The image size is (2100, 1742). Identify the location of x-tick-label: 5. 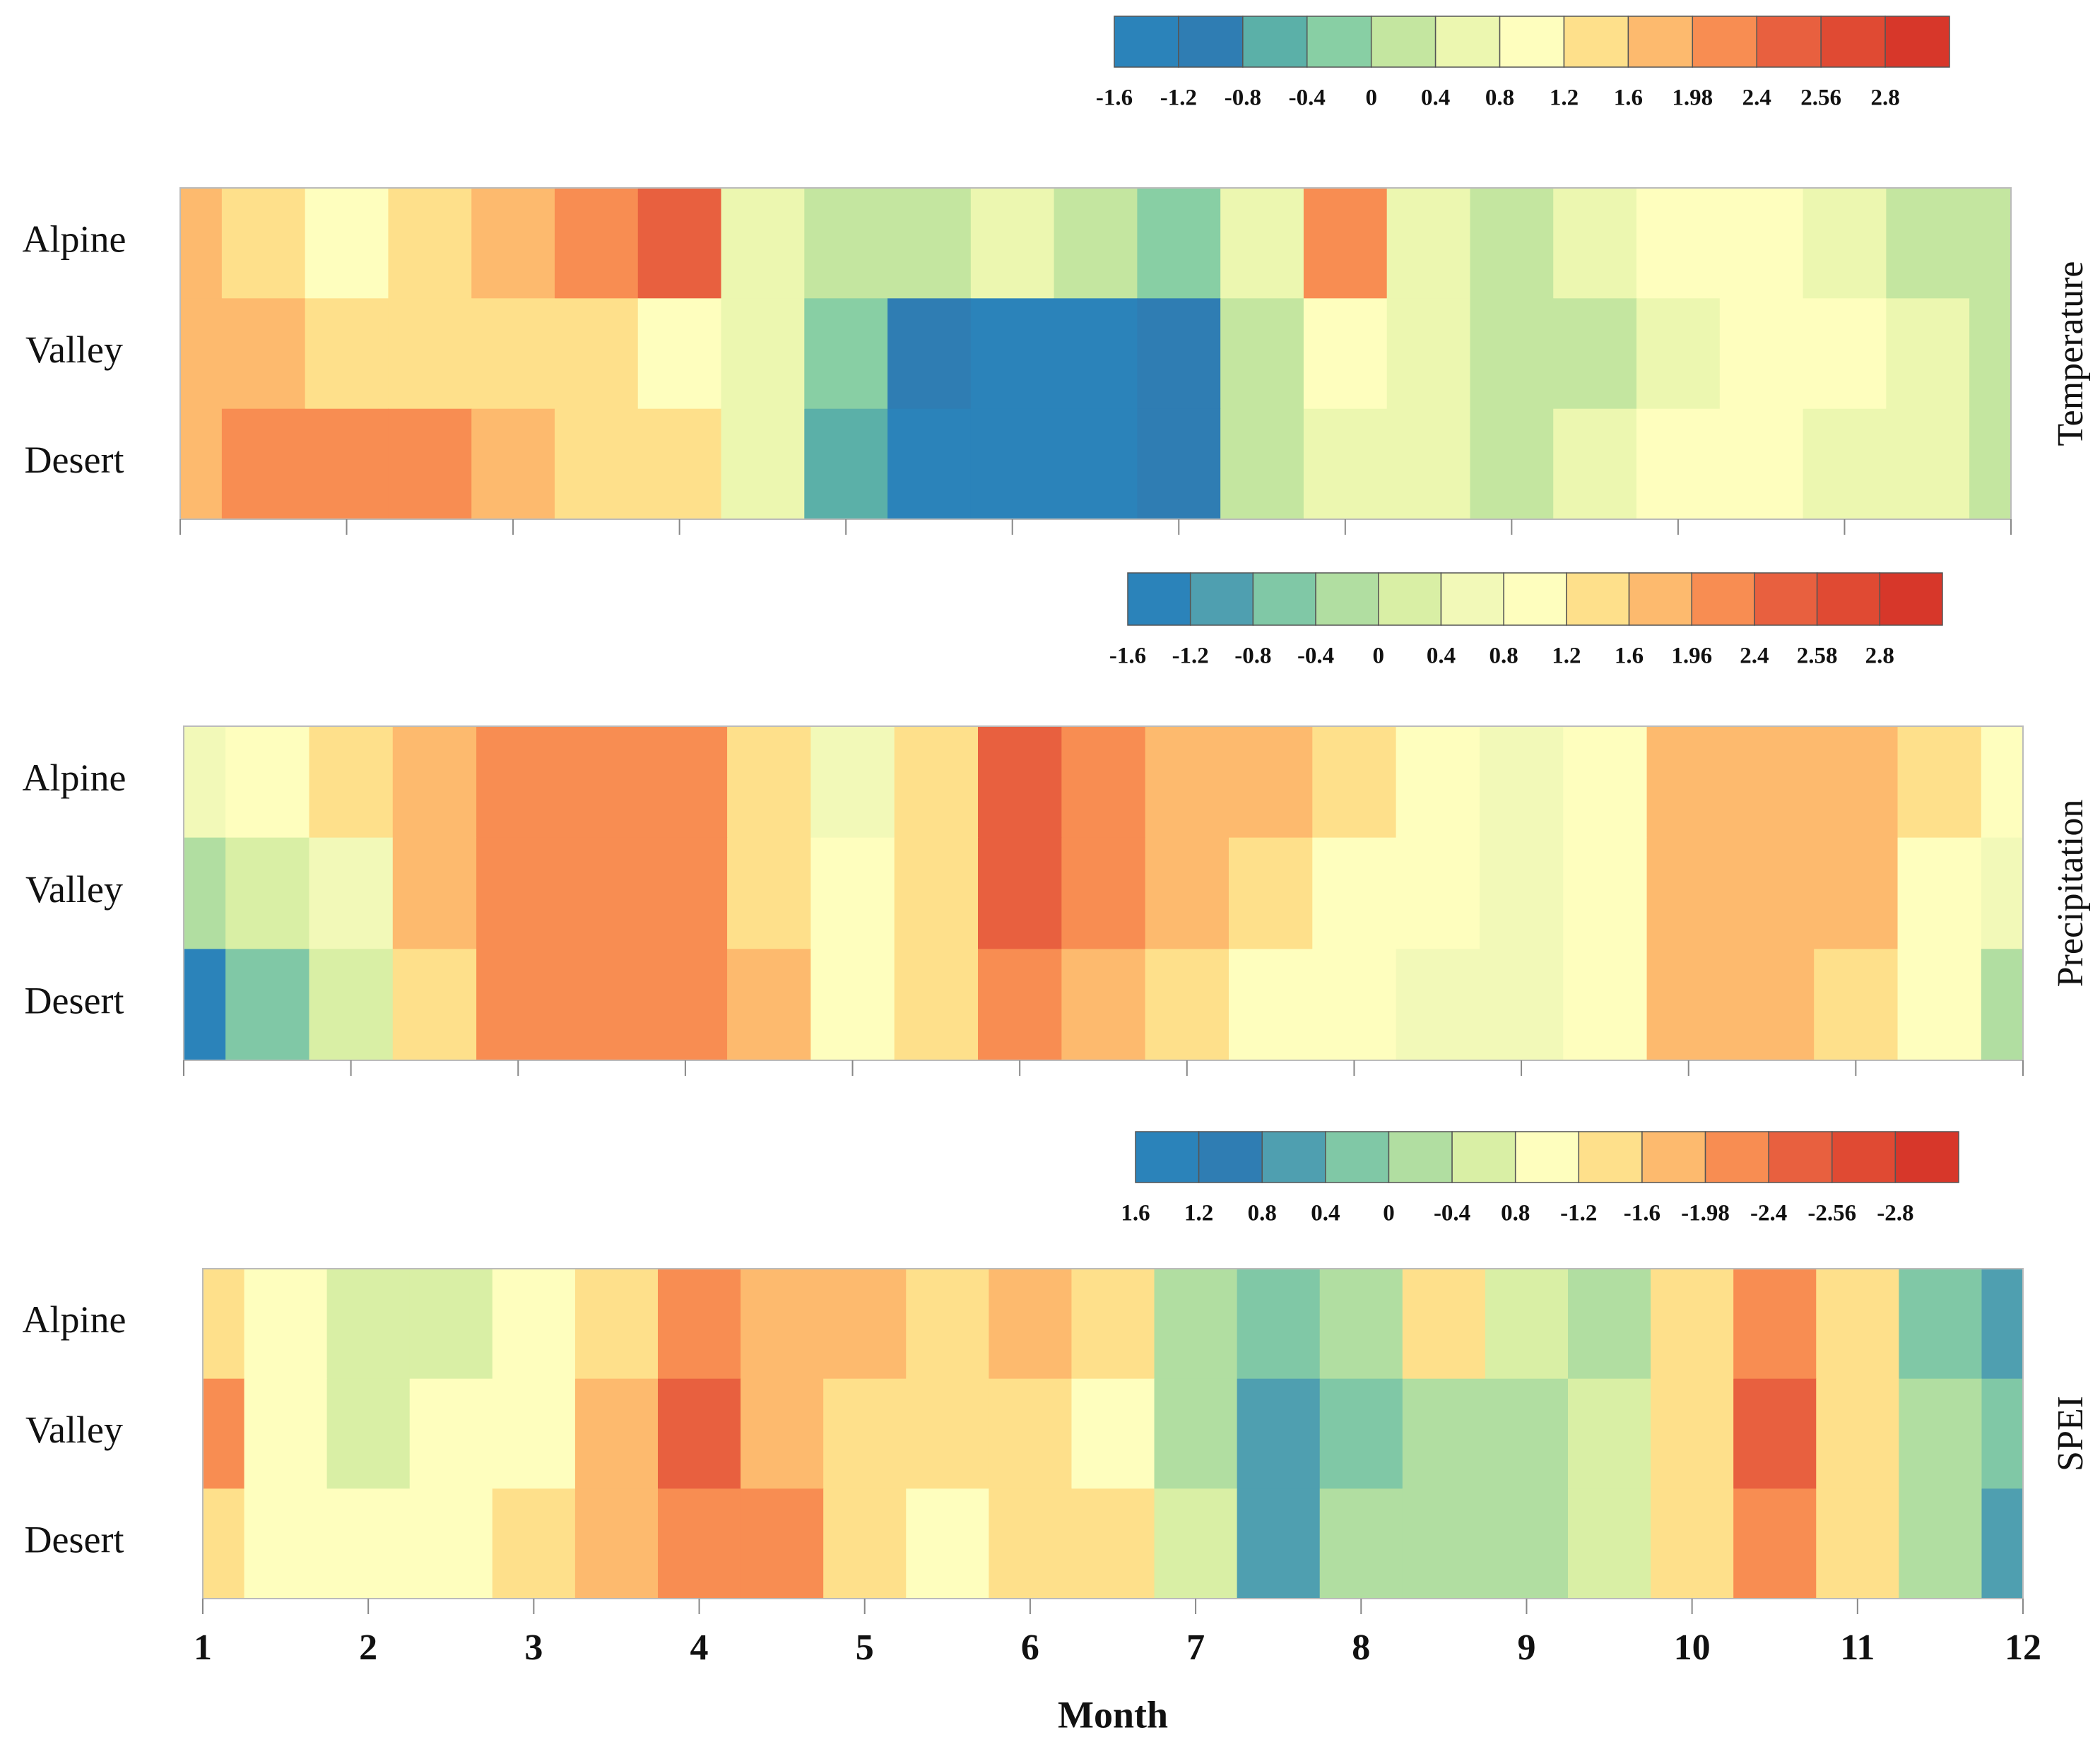
(865, 1648).